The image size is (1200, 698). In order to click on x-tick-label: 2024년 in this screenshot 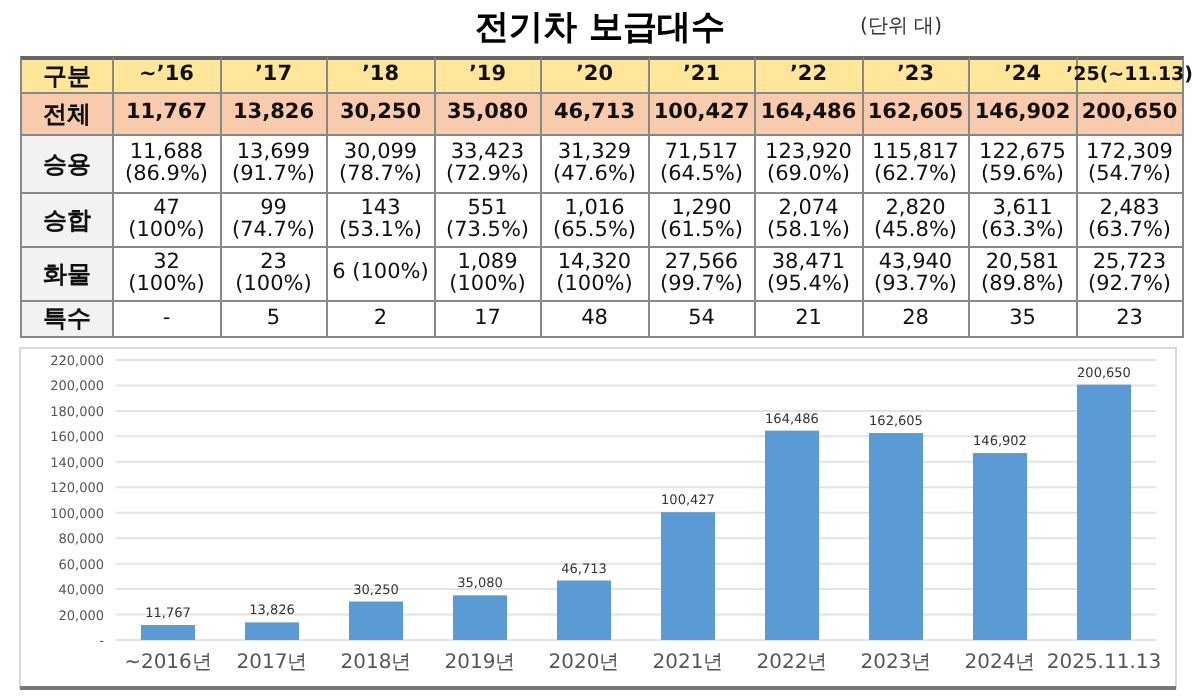, I will do `click(1000, 663)`.